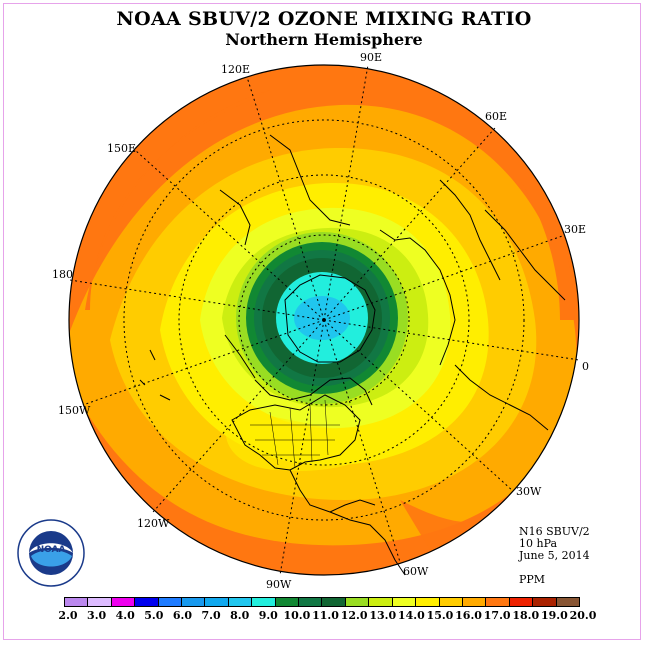  I want to click on color-scale-tick-label: 15.0, so click(440, 615).